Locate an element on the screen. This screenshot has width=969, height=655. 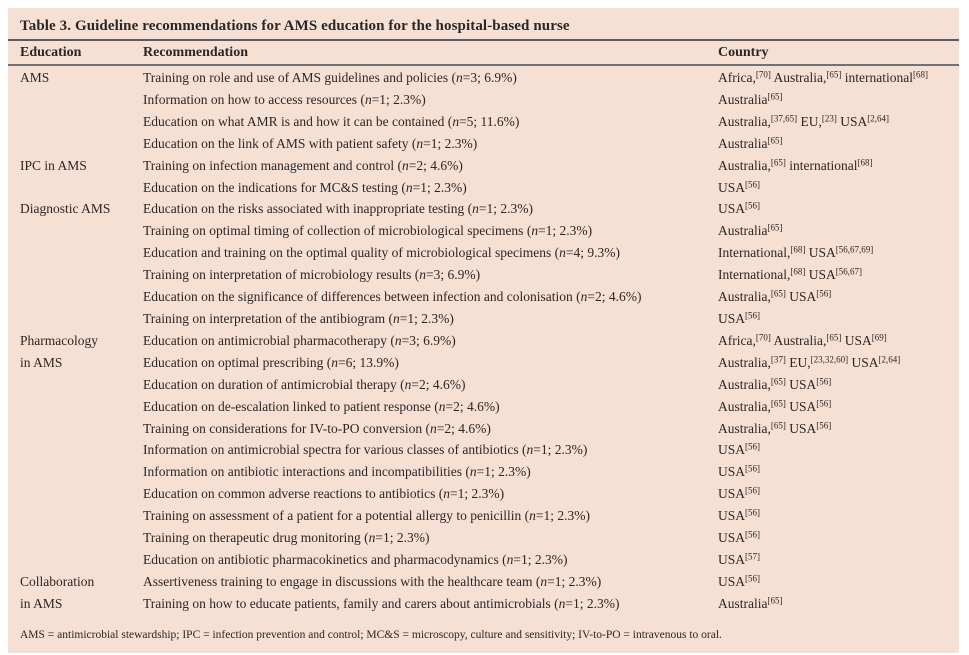
column-header-recommendation: Recommendation is located at coordinates (195, 52).